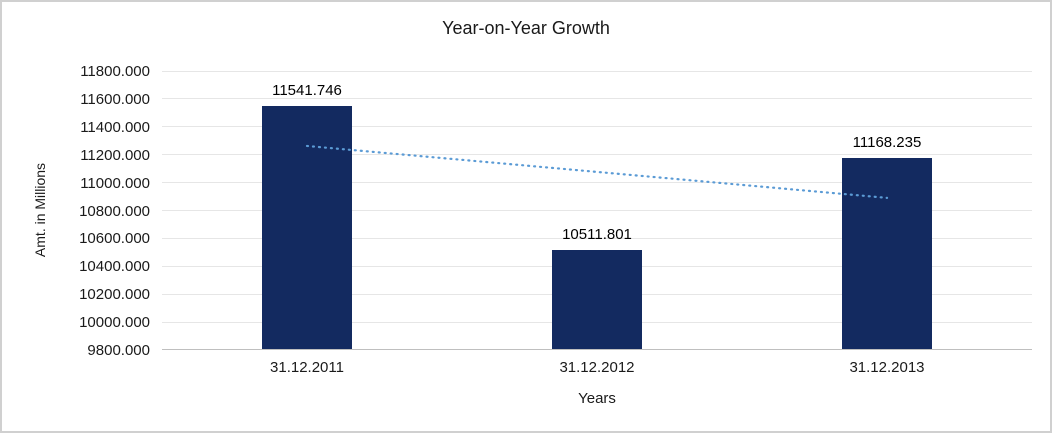 The height and width of the screenshot is (433, 1052). I want to click on y-tick-label: 10600.000, so click(114, 239).